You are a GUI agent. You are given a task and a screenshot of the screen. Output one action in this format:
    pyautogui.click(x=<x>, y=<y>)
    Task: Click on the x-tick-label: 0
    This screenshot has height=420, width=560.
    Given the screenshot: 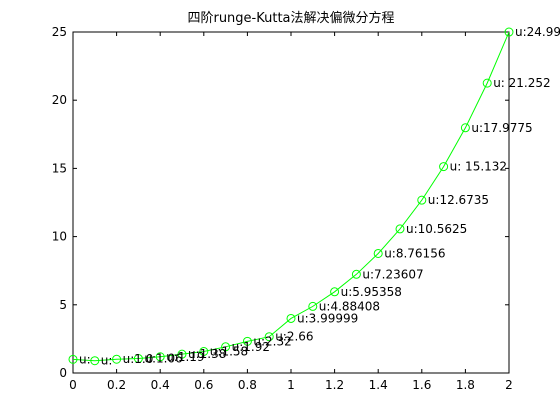 What is the action you would take?
    pyautogui.click(x=73, y=385)
    